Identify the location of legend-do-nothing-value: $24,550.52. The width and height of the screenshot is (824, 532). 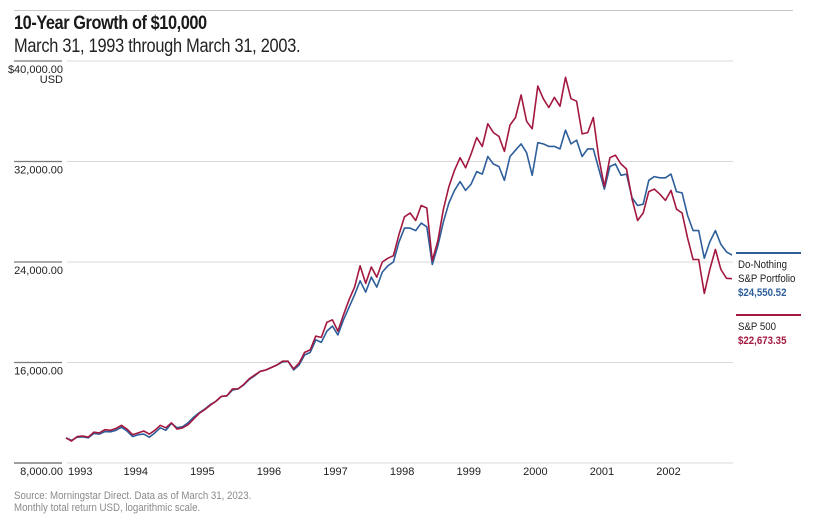
(762, 293).